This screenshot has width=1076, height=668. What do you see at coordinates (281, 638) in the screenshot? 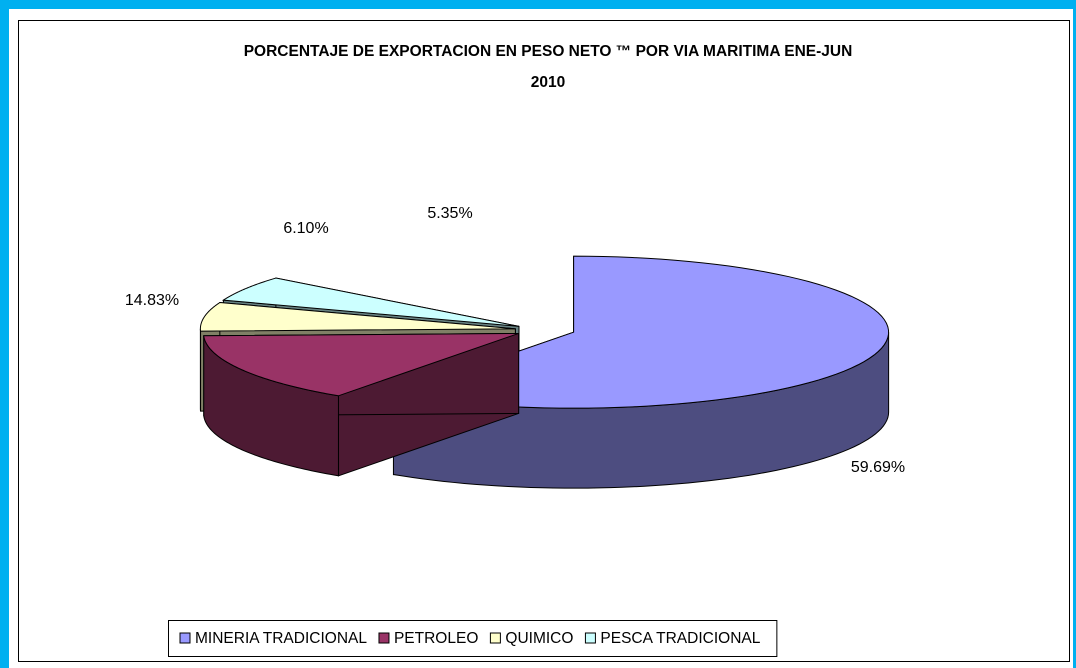
I see `legend-label: MINERIA TRADICIONAL` at bounding box center [281, 638].